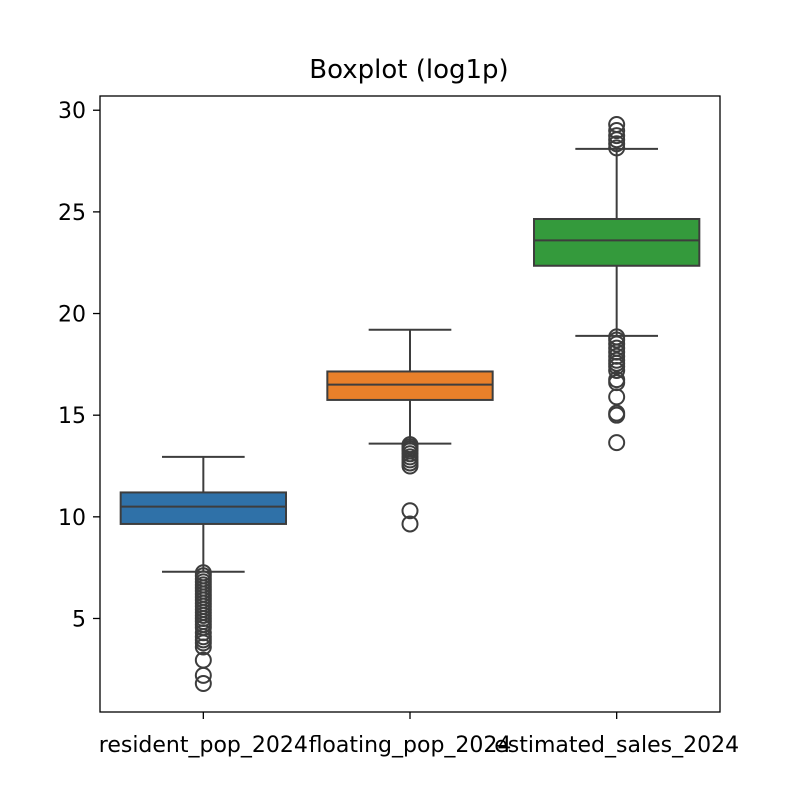 The width and height of the screenshot is (800, 800). What do you see at coordinates (72, 315) in the screenshot?
I see `y-tick-label: 20` at bounding box center [72, 315].